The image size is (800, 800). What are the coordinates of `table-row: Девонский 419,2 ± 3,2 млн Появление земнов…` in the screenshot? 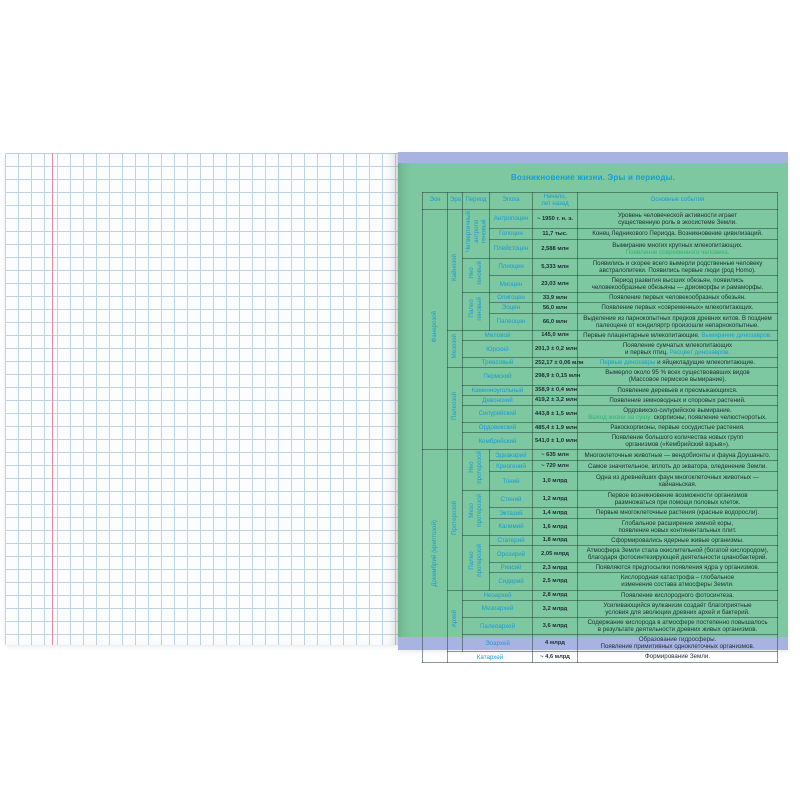 It's located at (600, 400).